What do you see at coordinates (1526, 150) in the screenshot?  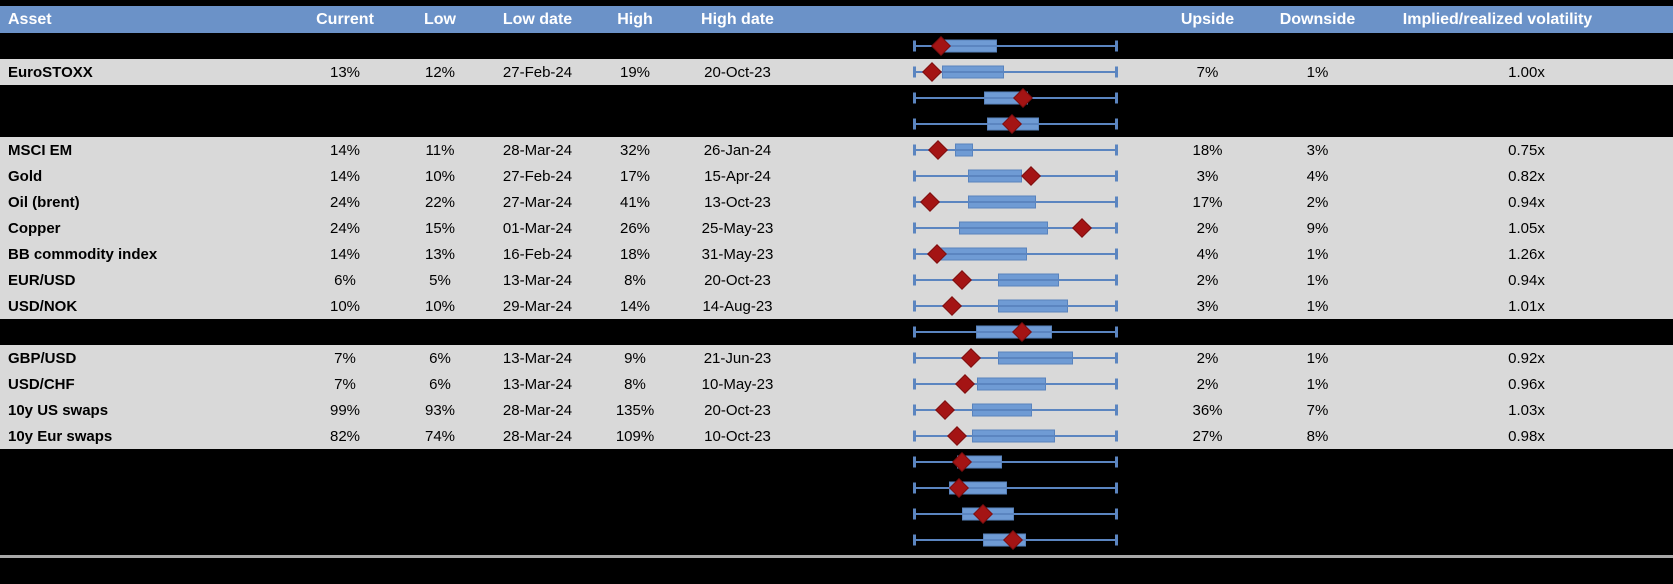 I see `implied-realized-value: 0.75x` at bounding box center [1526, 150].